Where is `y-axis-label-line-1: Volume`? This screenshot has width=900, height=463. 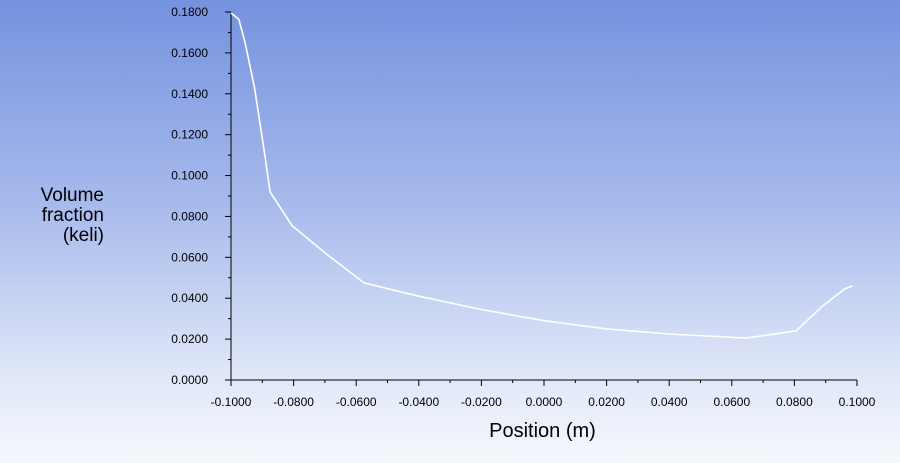 y-axis-label-line-1: Volume is located at coordinates (72, 195).